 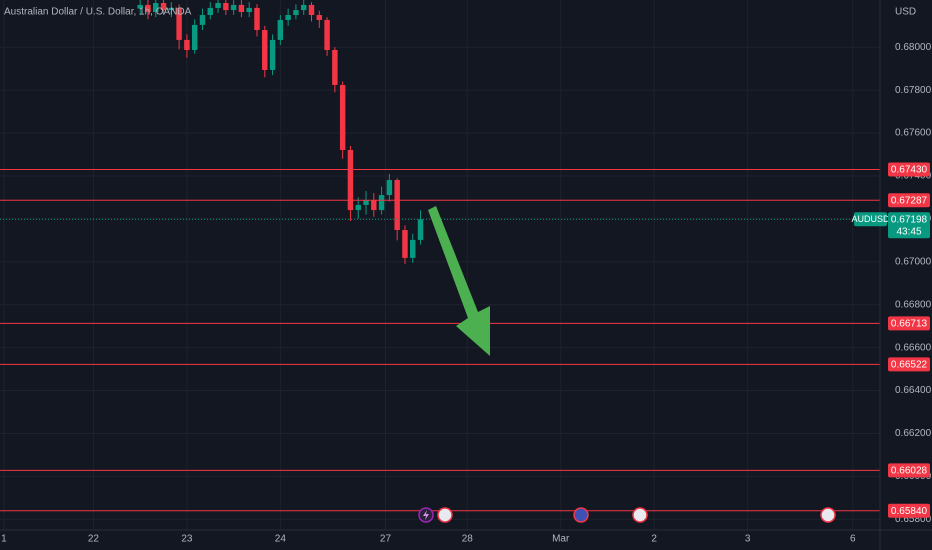 I want to click on price-tag, so click(x=909, y=225).